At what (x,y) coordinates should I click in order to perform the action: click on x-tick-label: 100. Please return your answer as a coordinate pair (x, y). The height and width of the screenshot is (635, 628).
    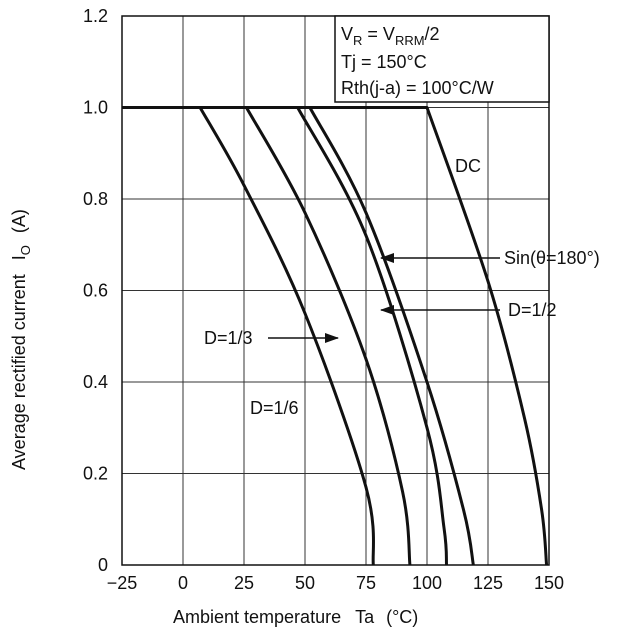
    Looking at the image, I should click on (427, 583).